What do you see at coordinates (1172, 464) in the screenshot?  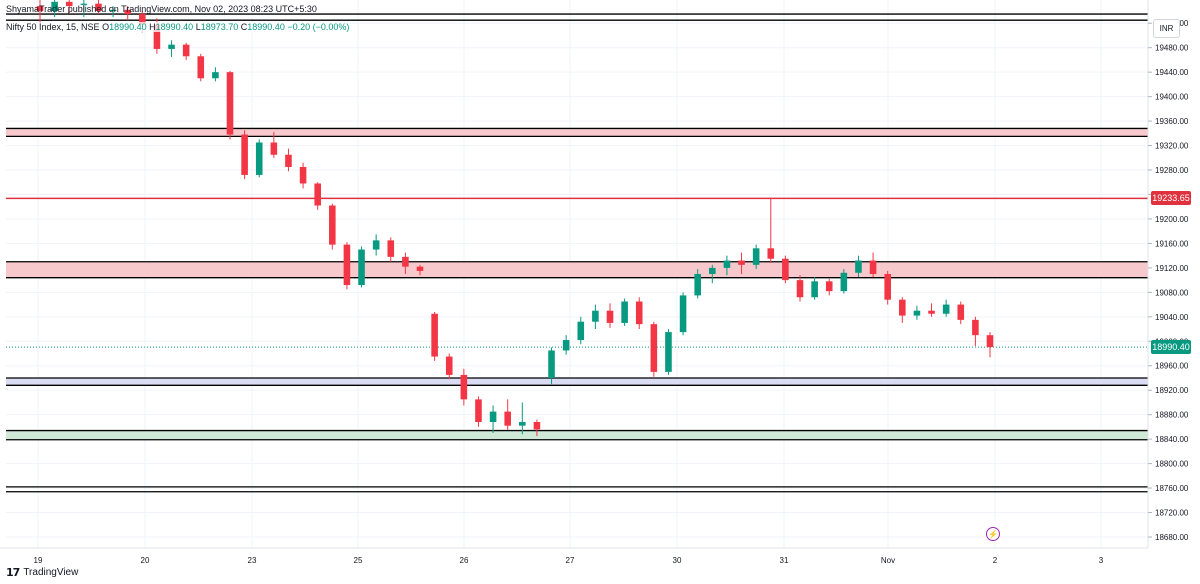 I see `y-tick-label-18: 18800.00` at bounding box center [1172, 464].